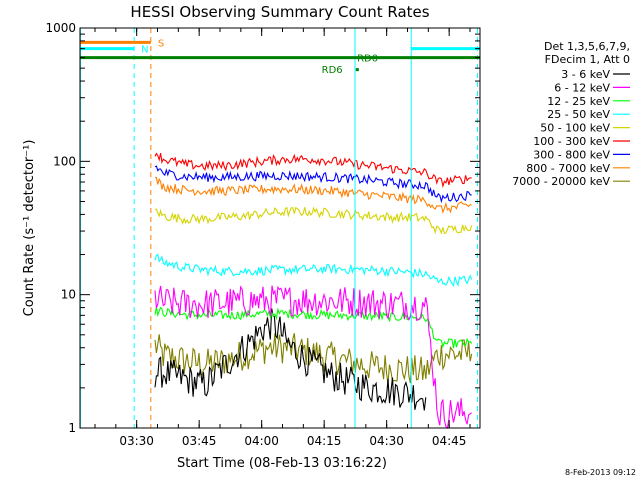 The height and width of the screenshot is (480, 640). Describe the element at coordinates (261, 441) in the screenshot. I see `x-tick-label: 04:00` at that location.